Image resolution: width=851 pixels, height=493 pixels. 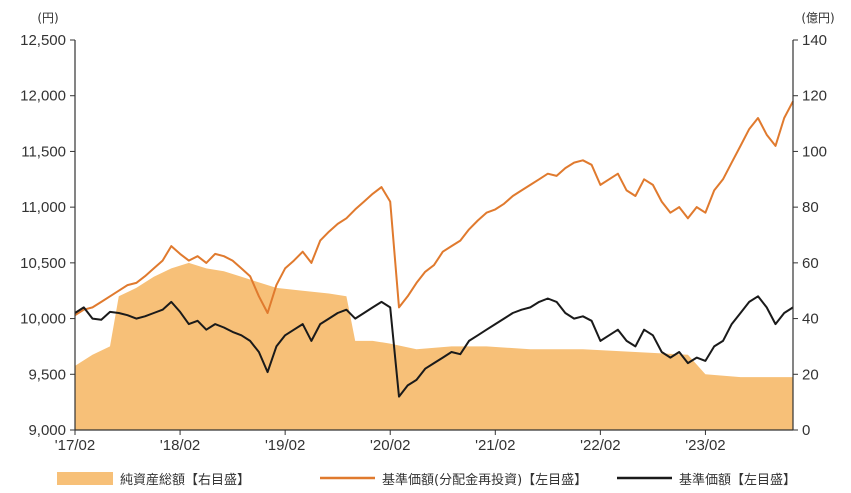 I want to click on legend-swatch-net-assets, so click(x=85, y=478).